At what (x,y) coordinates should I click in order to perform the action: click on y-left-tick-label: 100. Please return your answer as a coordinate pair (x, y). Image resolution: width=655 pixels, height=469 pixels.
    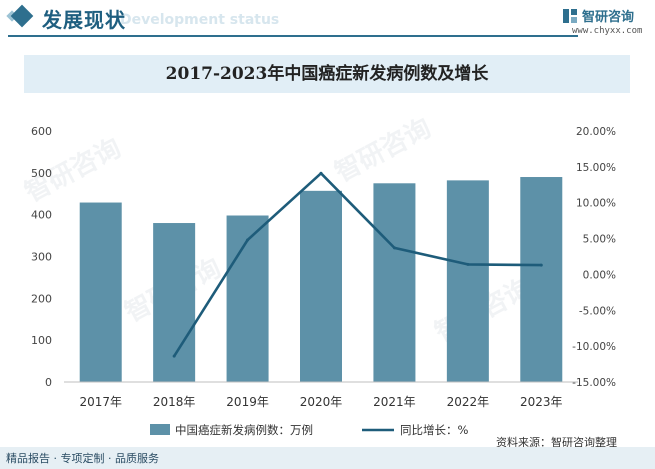
    Looking at the image, I should click on (41, 340).